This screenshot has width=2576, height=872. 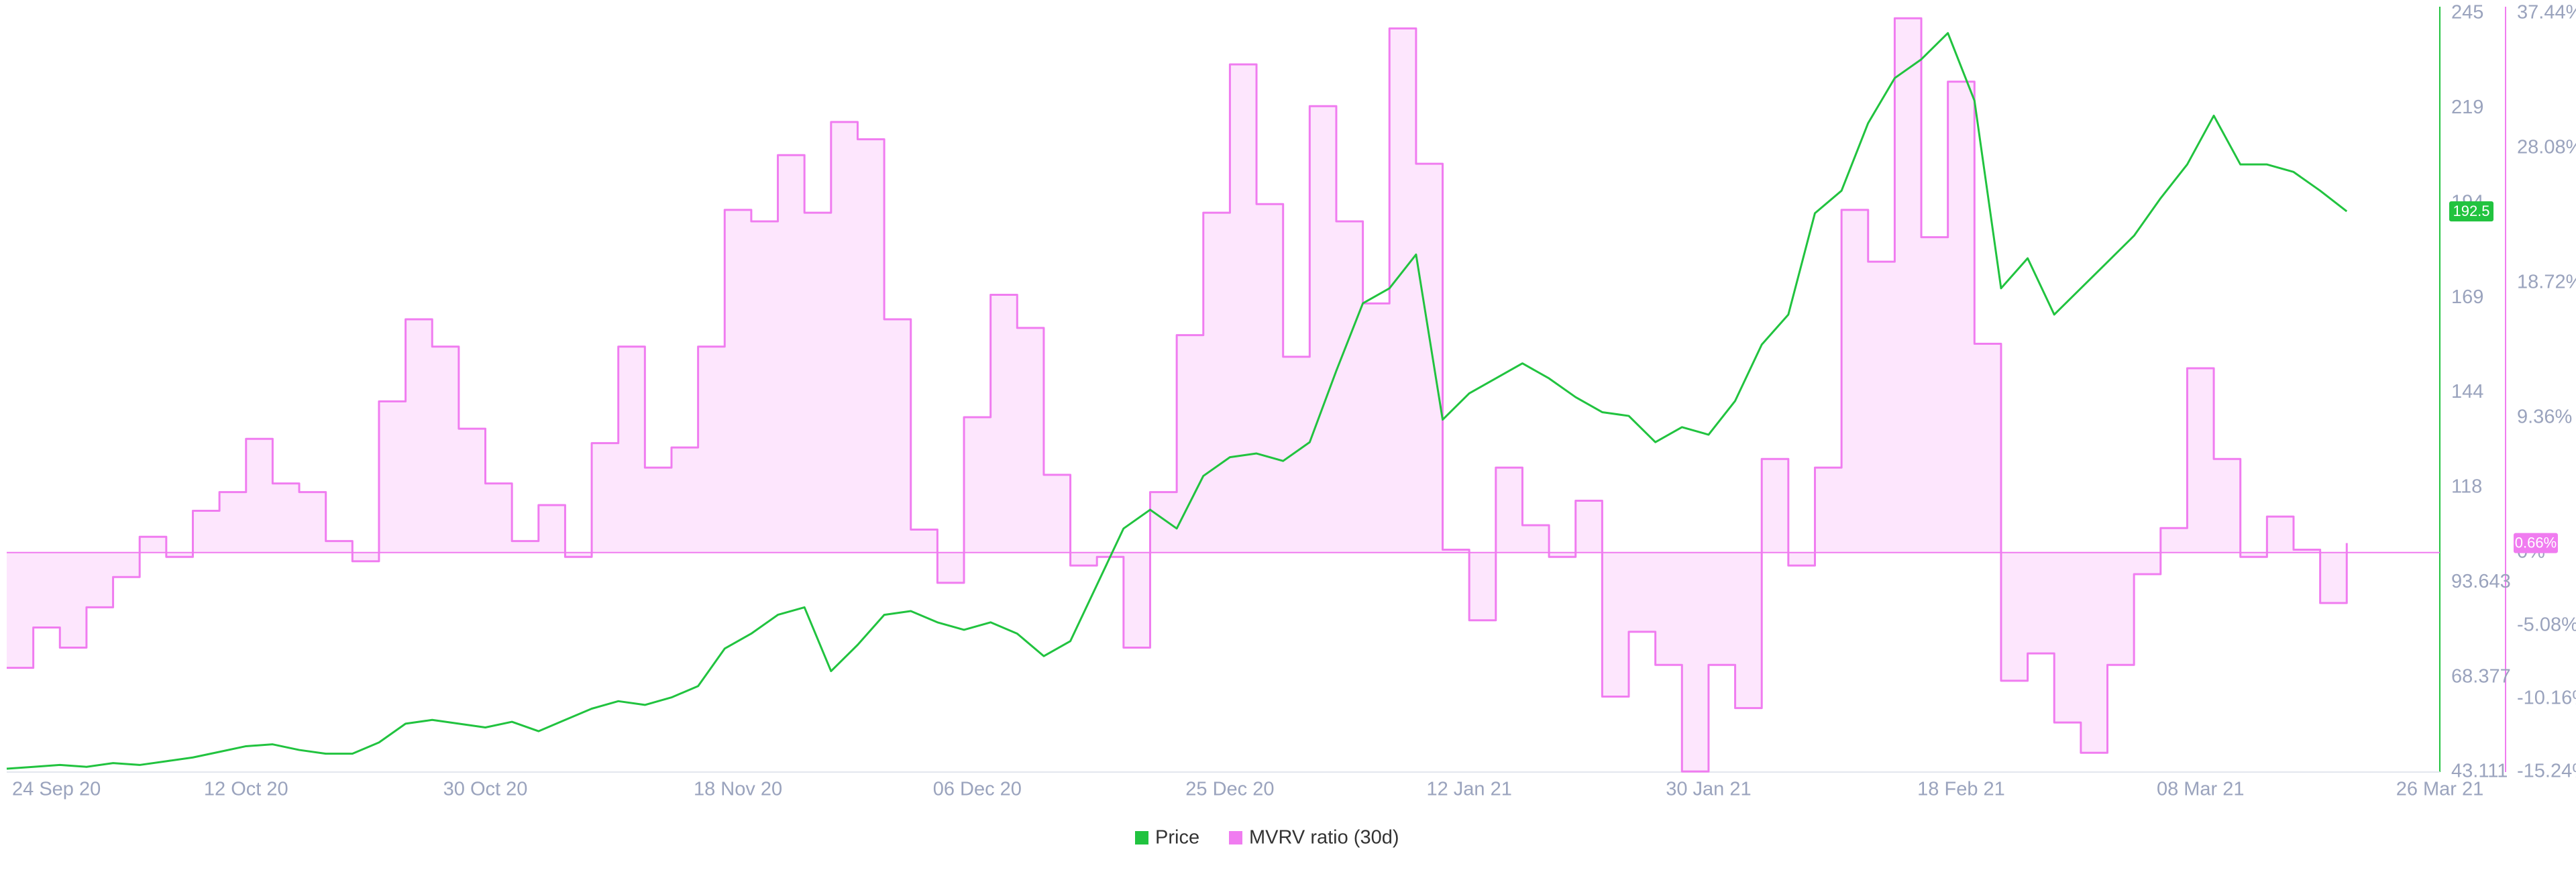 I want to click on x-tick-label: 12 Jan 21, so click(x=1468, y=790).